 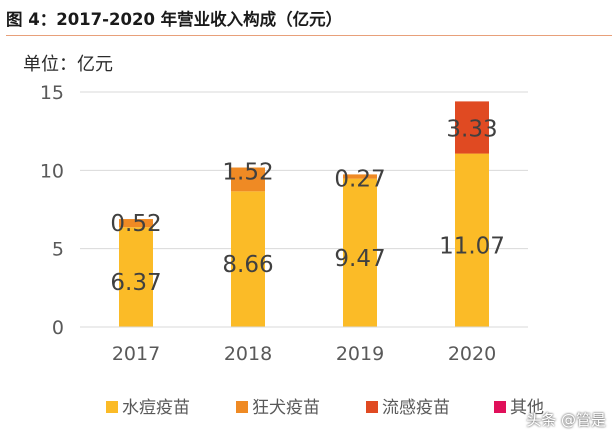 I want to click on legend-label: 其他, so click(x=527, y=408).